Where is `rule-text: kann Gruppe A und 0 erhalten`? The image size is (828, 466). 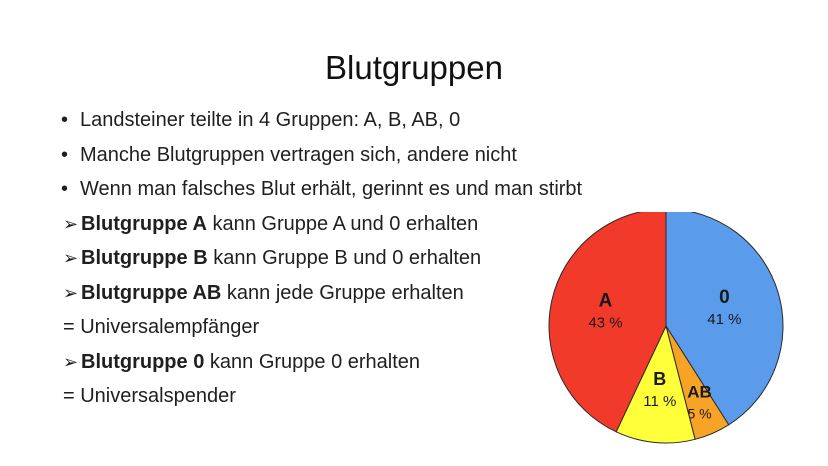
rule-text: kann Gruppe A und 0 erhalten is located at coordinates (342, 223).